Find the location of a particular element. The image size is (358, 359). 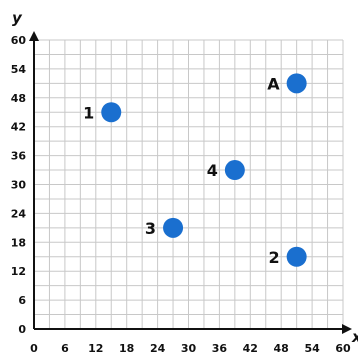

y-tick-label: 18 is located at coordinates (18, 242).